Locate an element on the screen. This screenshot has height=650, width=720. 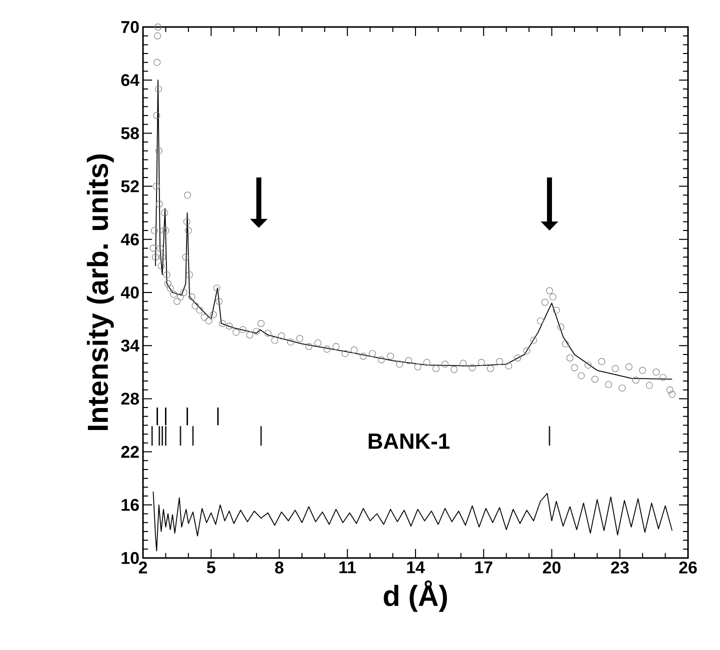
x-axis-title: d (Å) is located at coordinates (415, 596).